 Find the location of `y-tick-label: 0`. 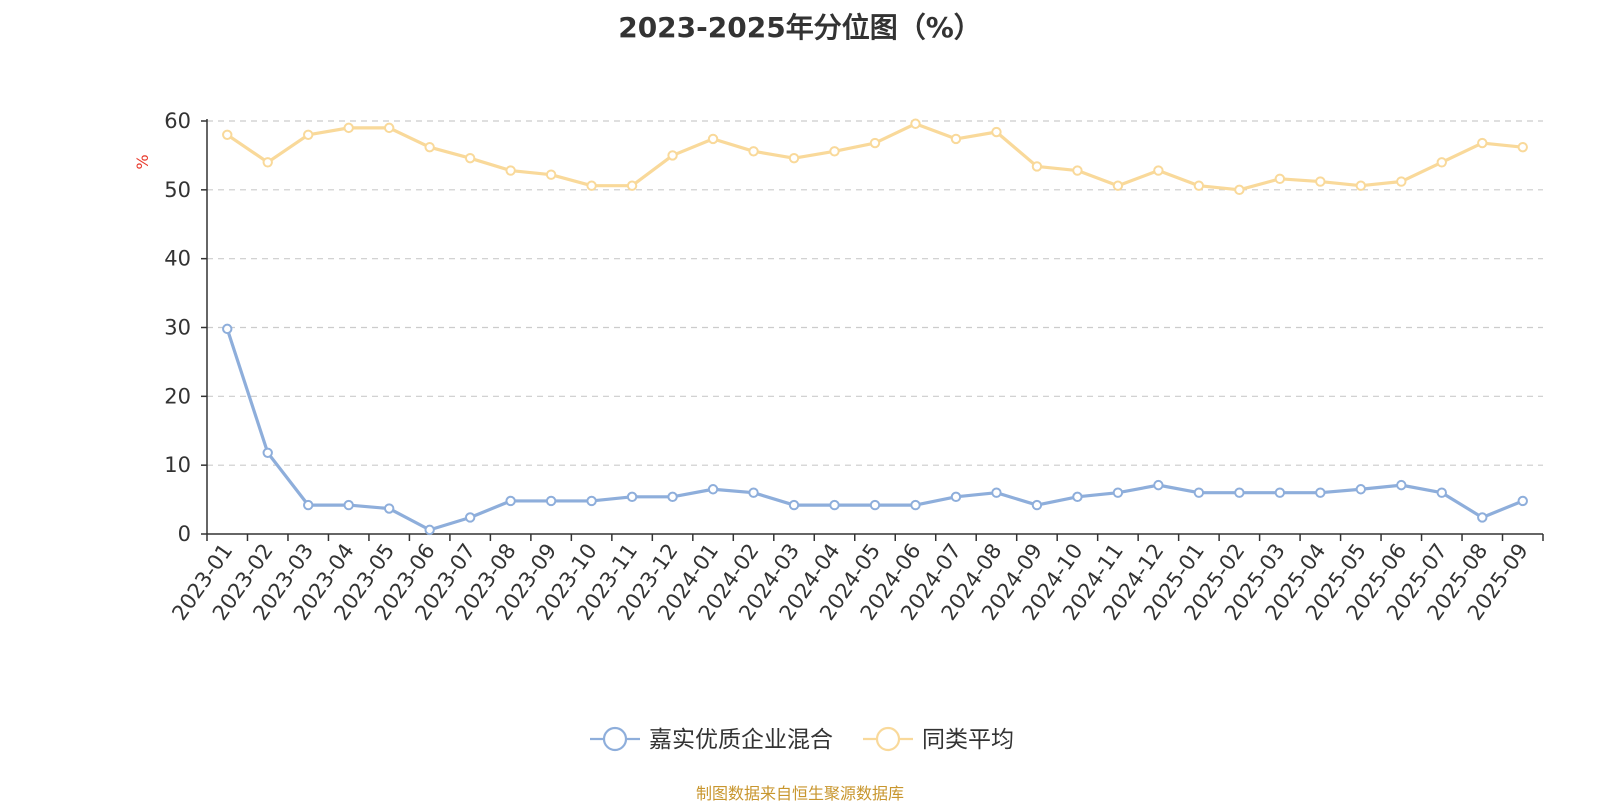

y-tick-label: 0 is located at coordinates (184, 534).